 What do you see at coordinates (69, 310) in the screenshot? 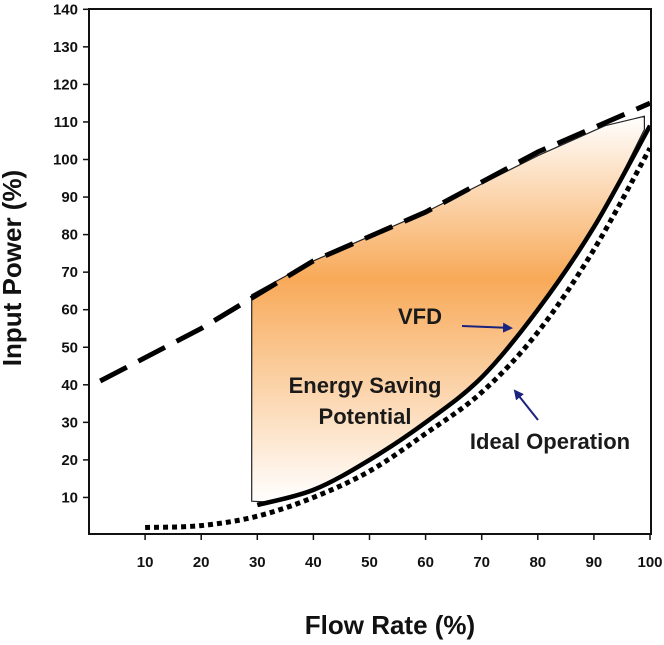
I see `y-tick-label: 60` at bounding box center [69, 310].